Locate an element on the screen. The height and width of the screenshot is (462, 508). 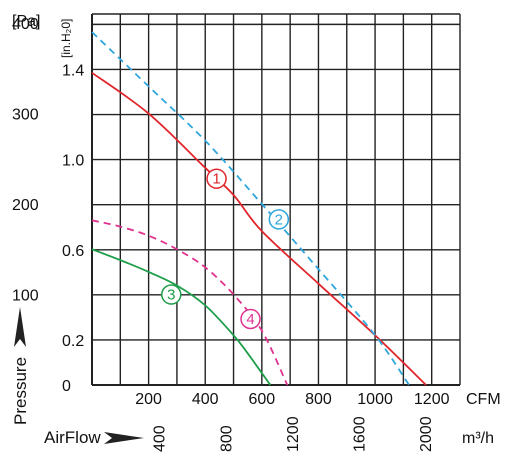
curve-2-marker is located at coordinates (279, 219).